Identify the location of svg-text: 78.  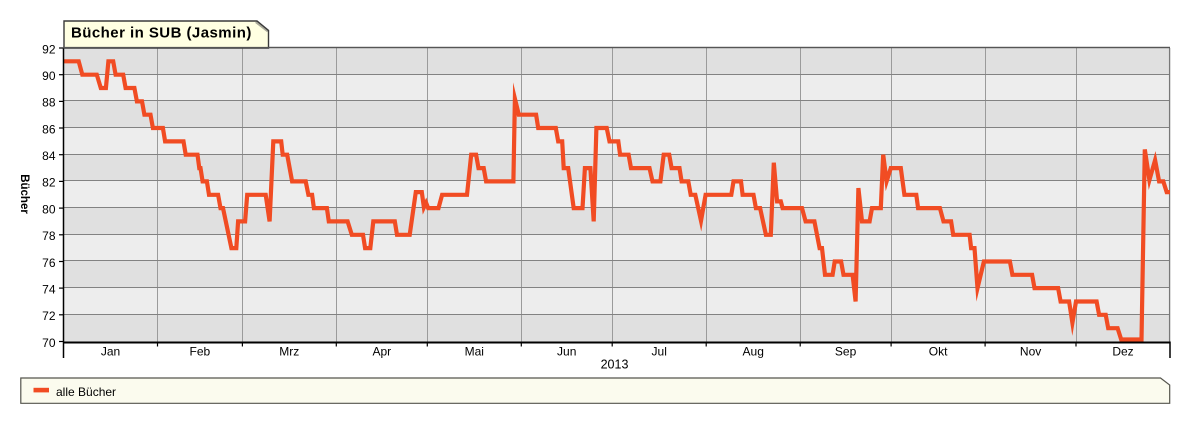
(49, 236).